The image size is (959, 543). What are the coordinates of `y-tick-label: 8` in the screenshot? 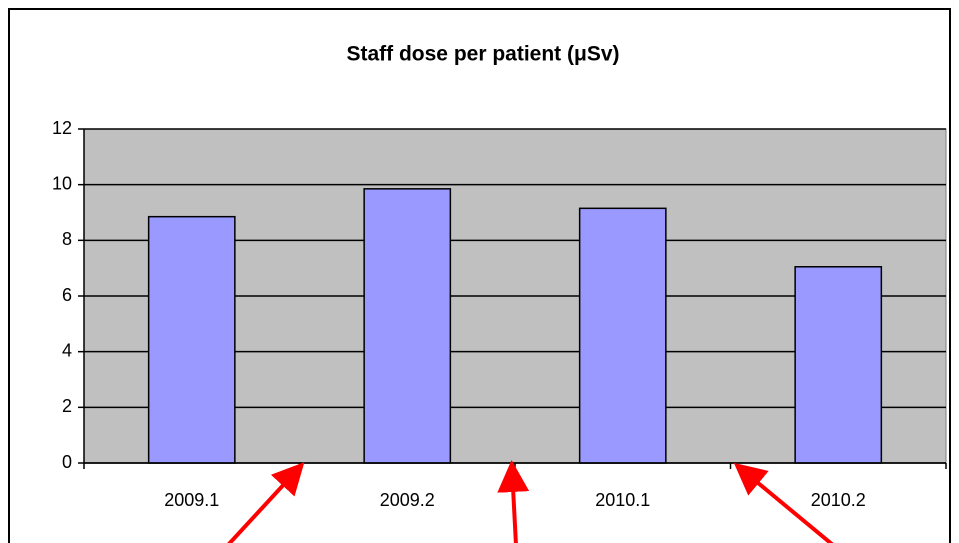 It's located at (67, 239).